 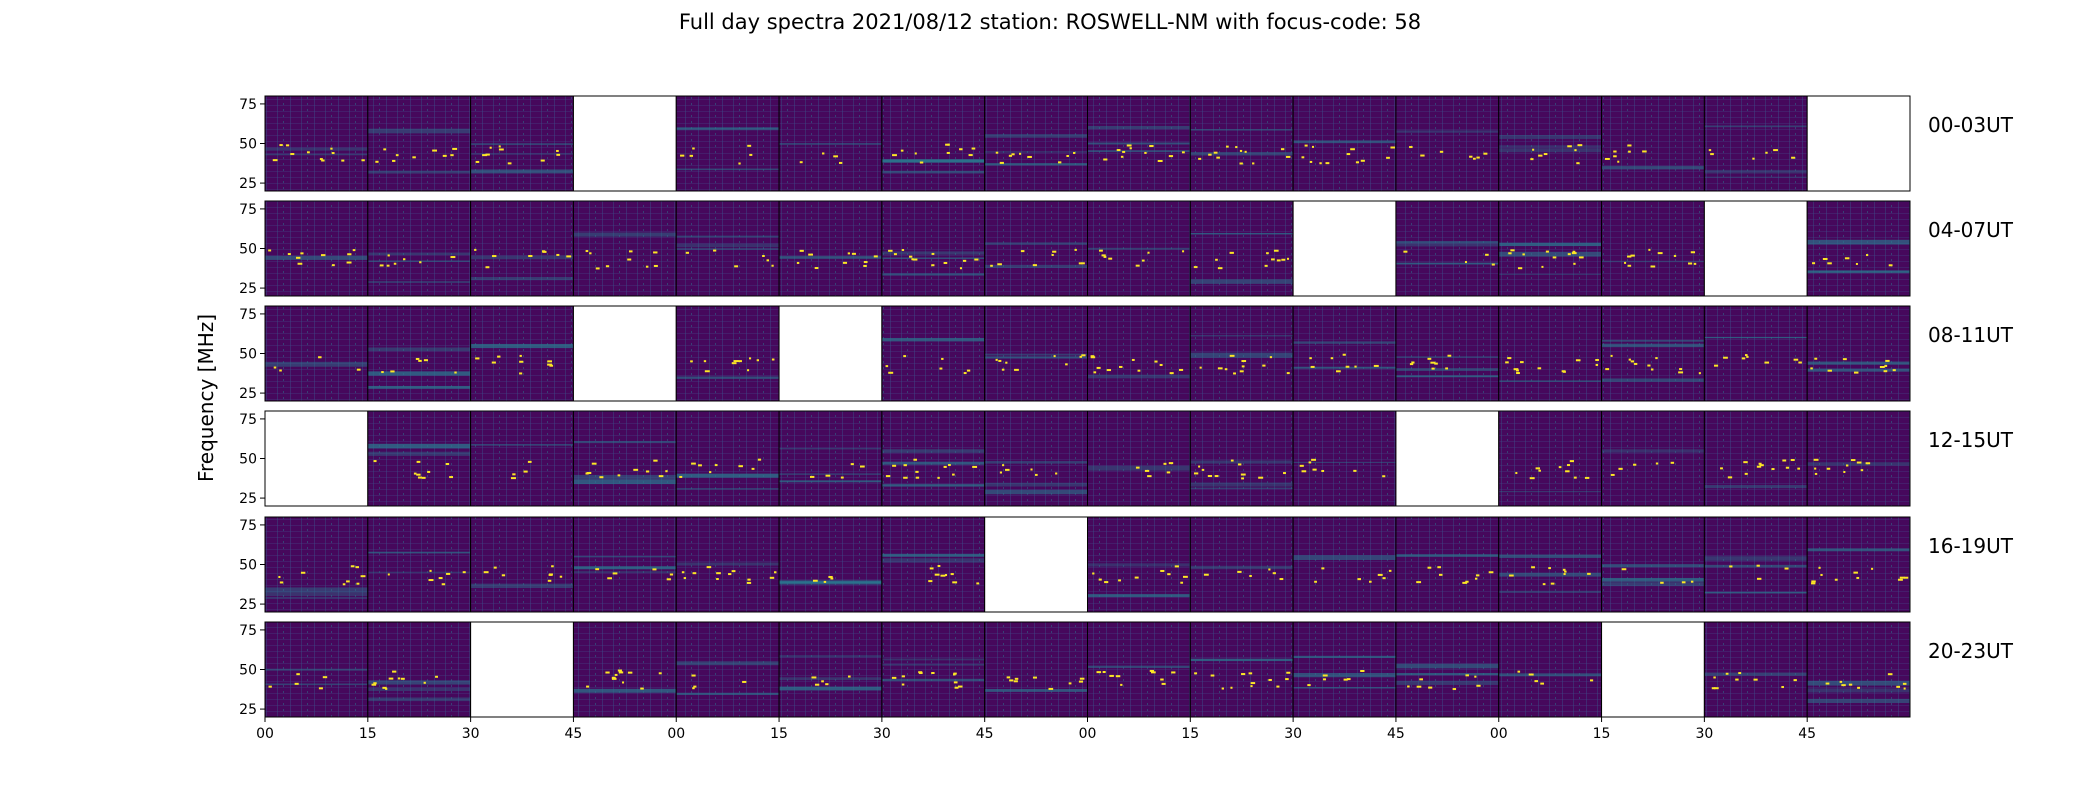 What do you see at coordinates (206, 398) in the screenshot?
I see `y-axis-label: Frequency [MHz]` at bounding box center [206, 398].